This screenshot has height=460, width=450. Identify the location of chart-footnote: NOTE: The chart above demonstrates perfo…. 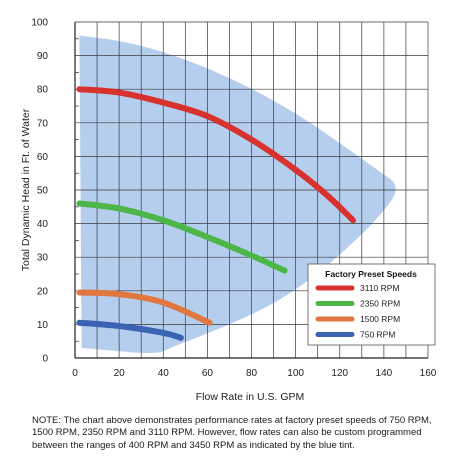
(232, 433).